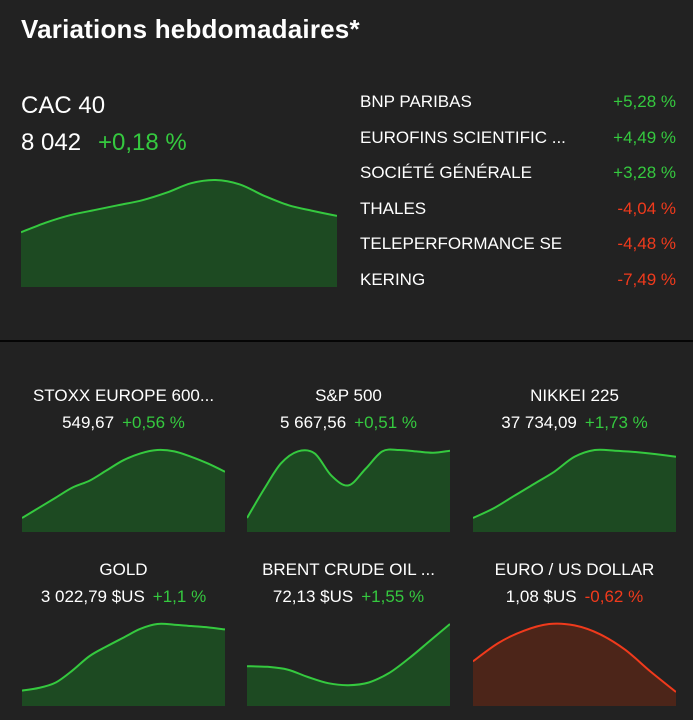  I want to click on section-divider, so click(346, 341).